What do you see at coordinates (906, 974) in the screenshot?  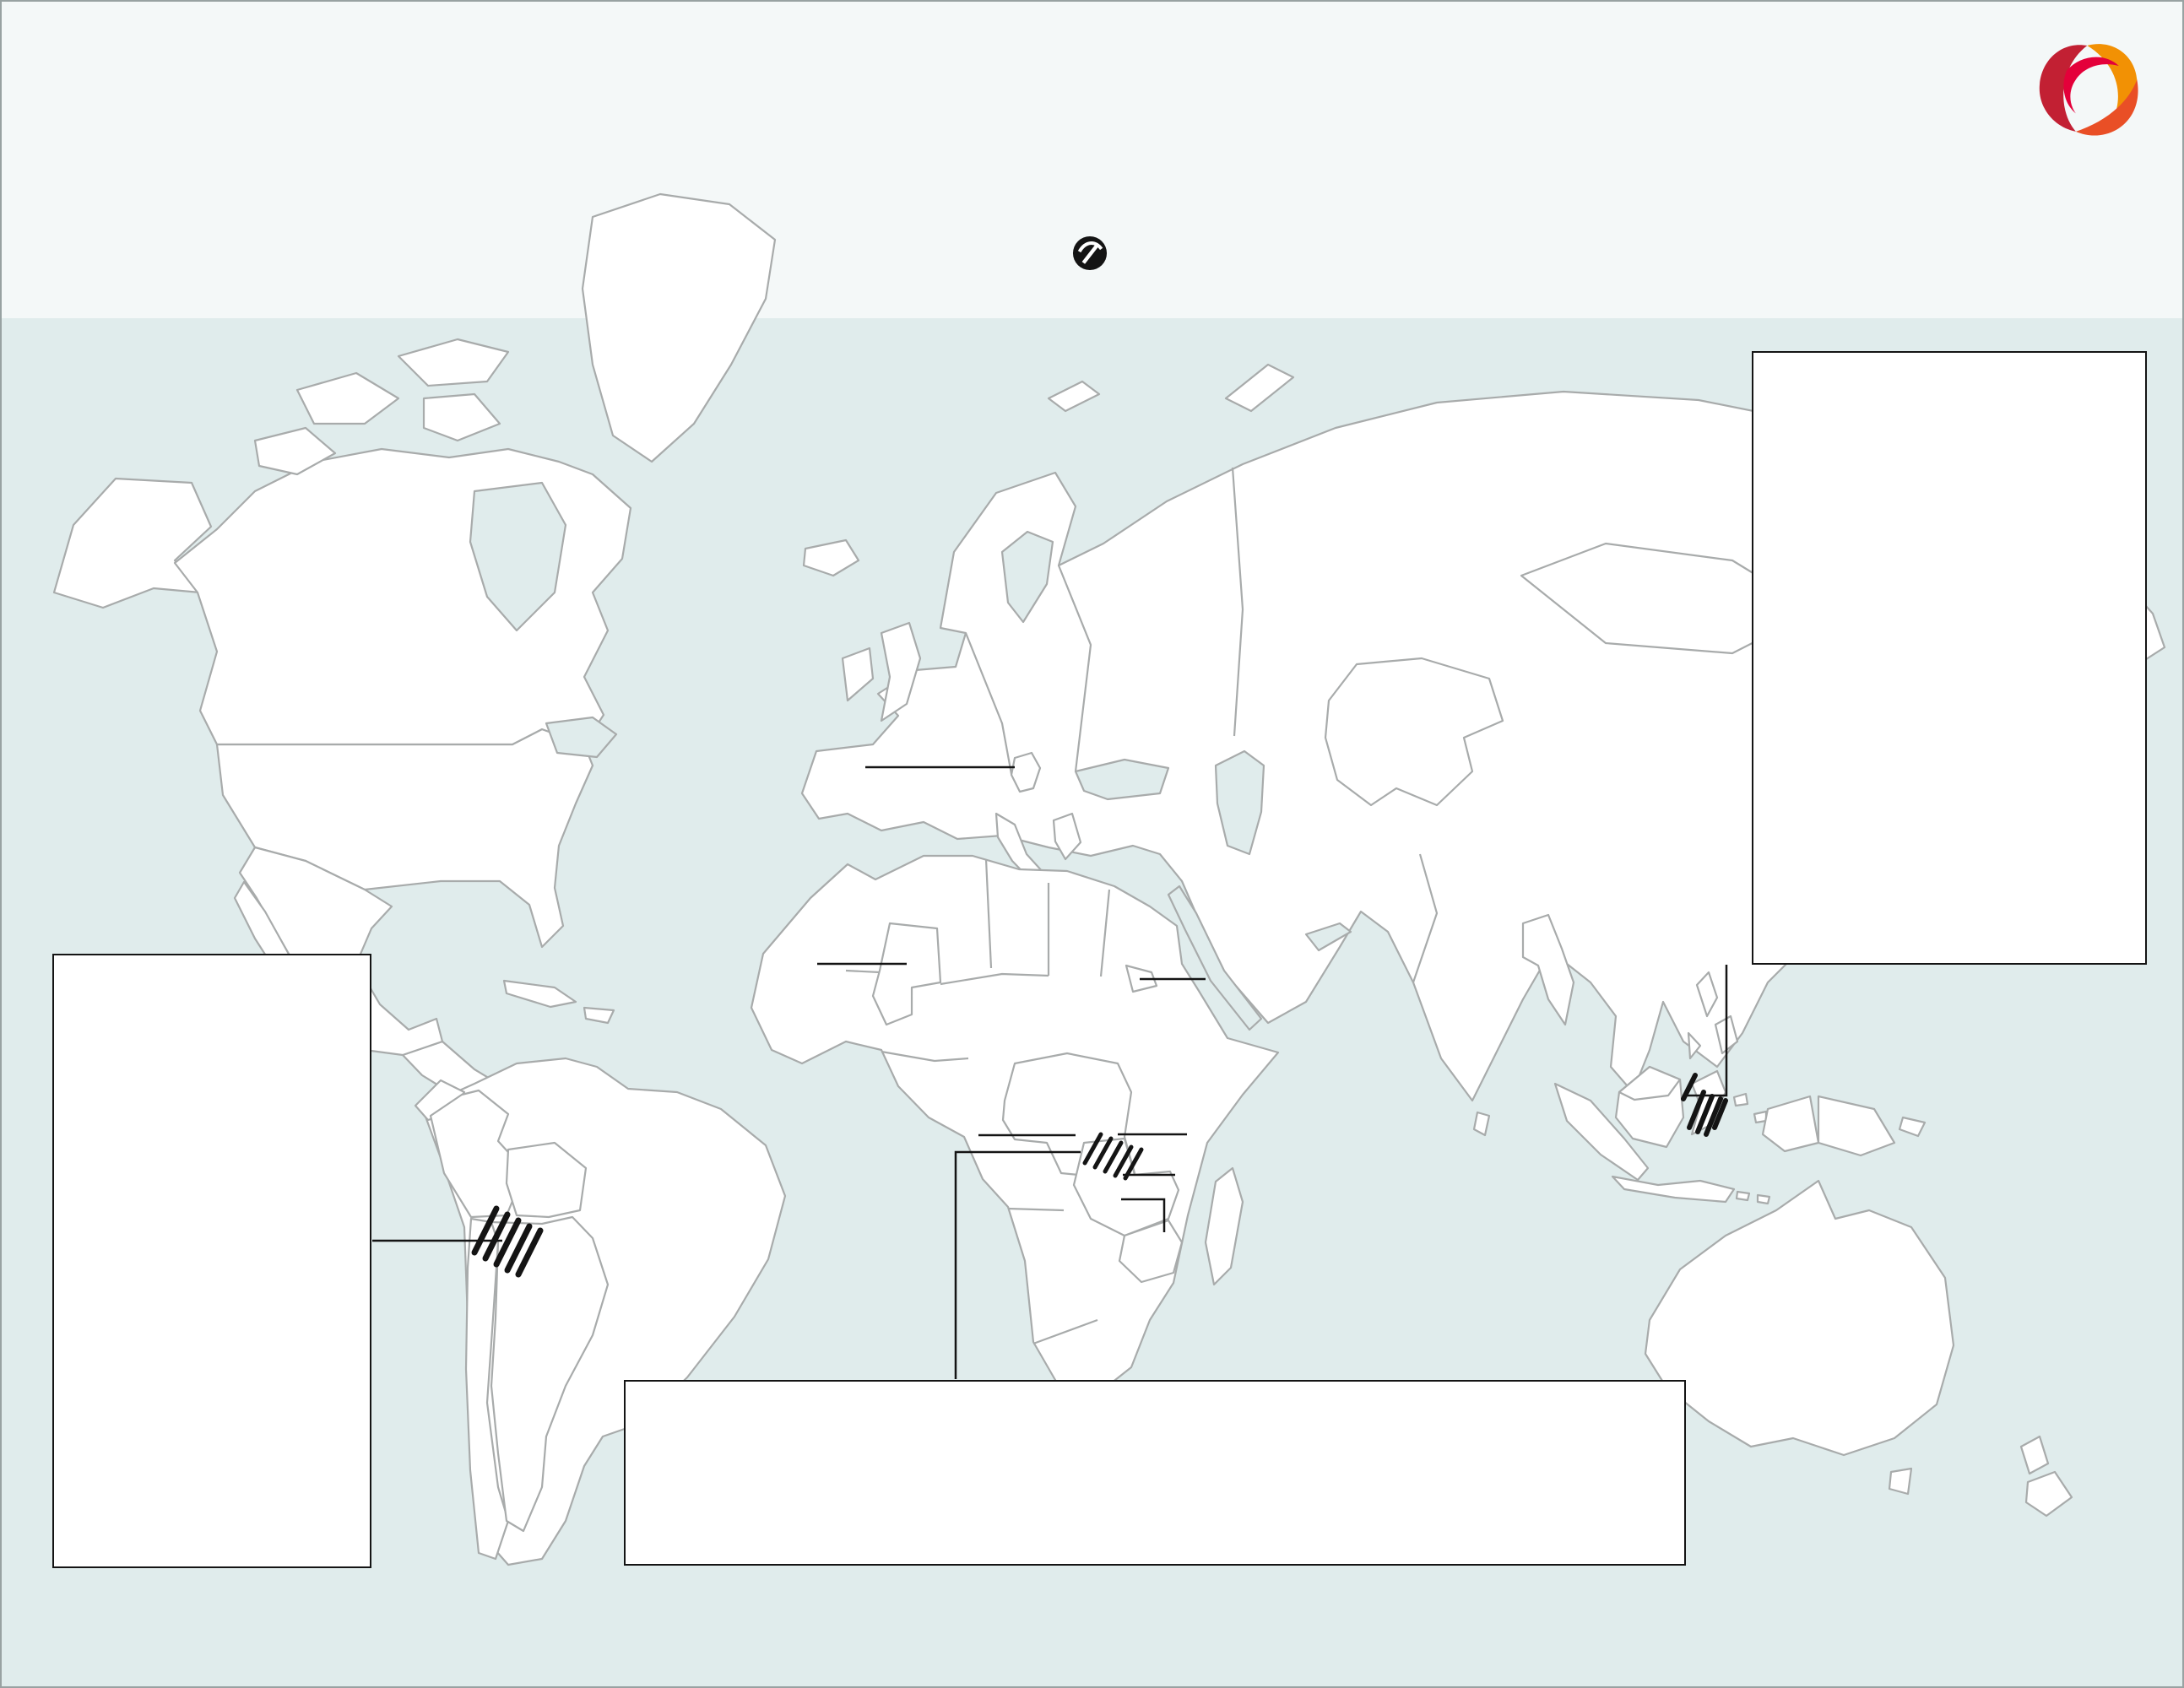 I see `country-mali` at bounding box center [906, 974].